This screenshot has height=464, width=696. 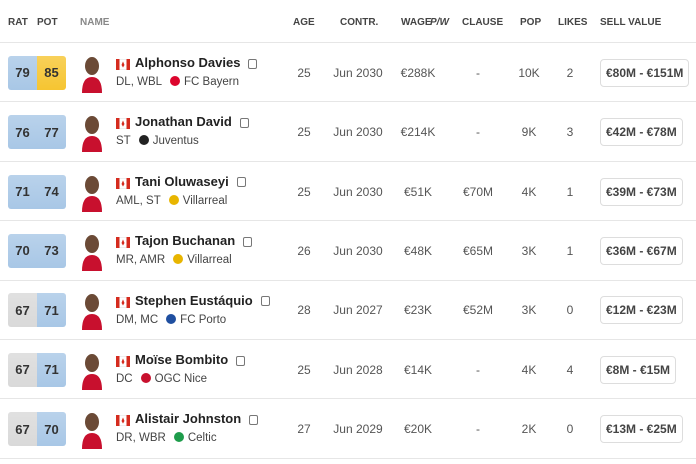 I want to click on rating: 79, so click(x=22, y=72).